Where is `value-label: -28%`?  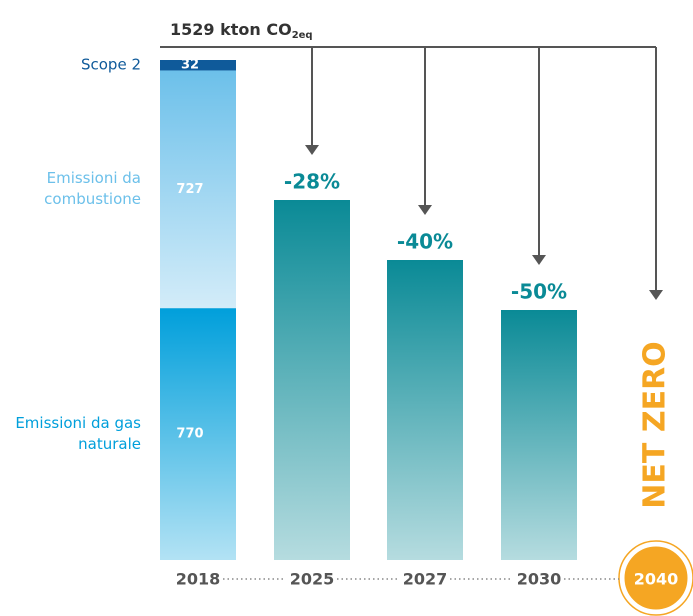
value-label: -28% is located at coordinates (312, 182).